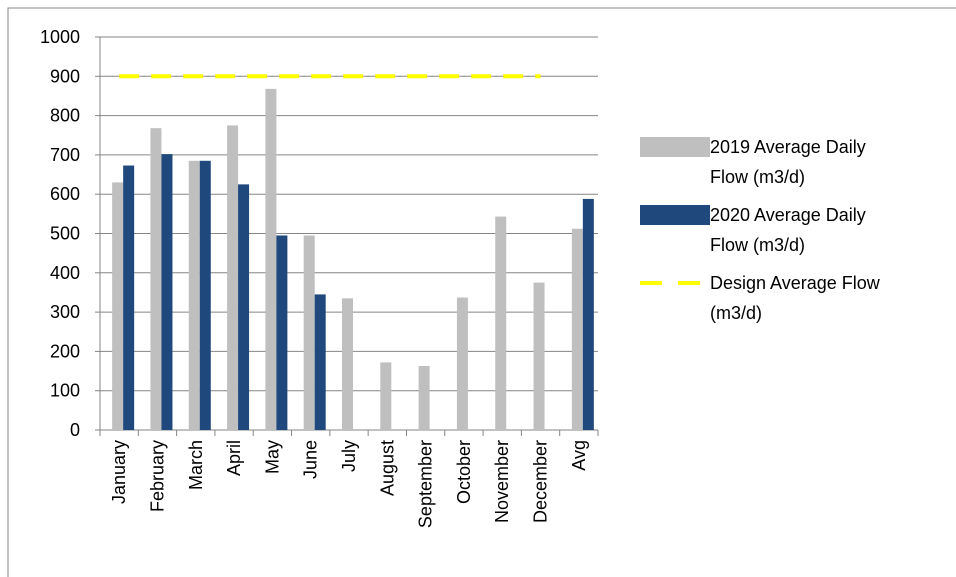  What do you see at coordinates (234, 458) in the screenshot?
I see `x-tick-label: April` at bounding box center [234, 458].